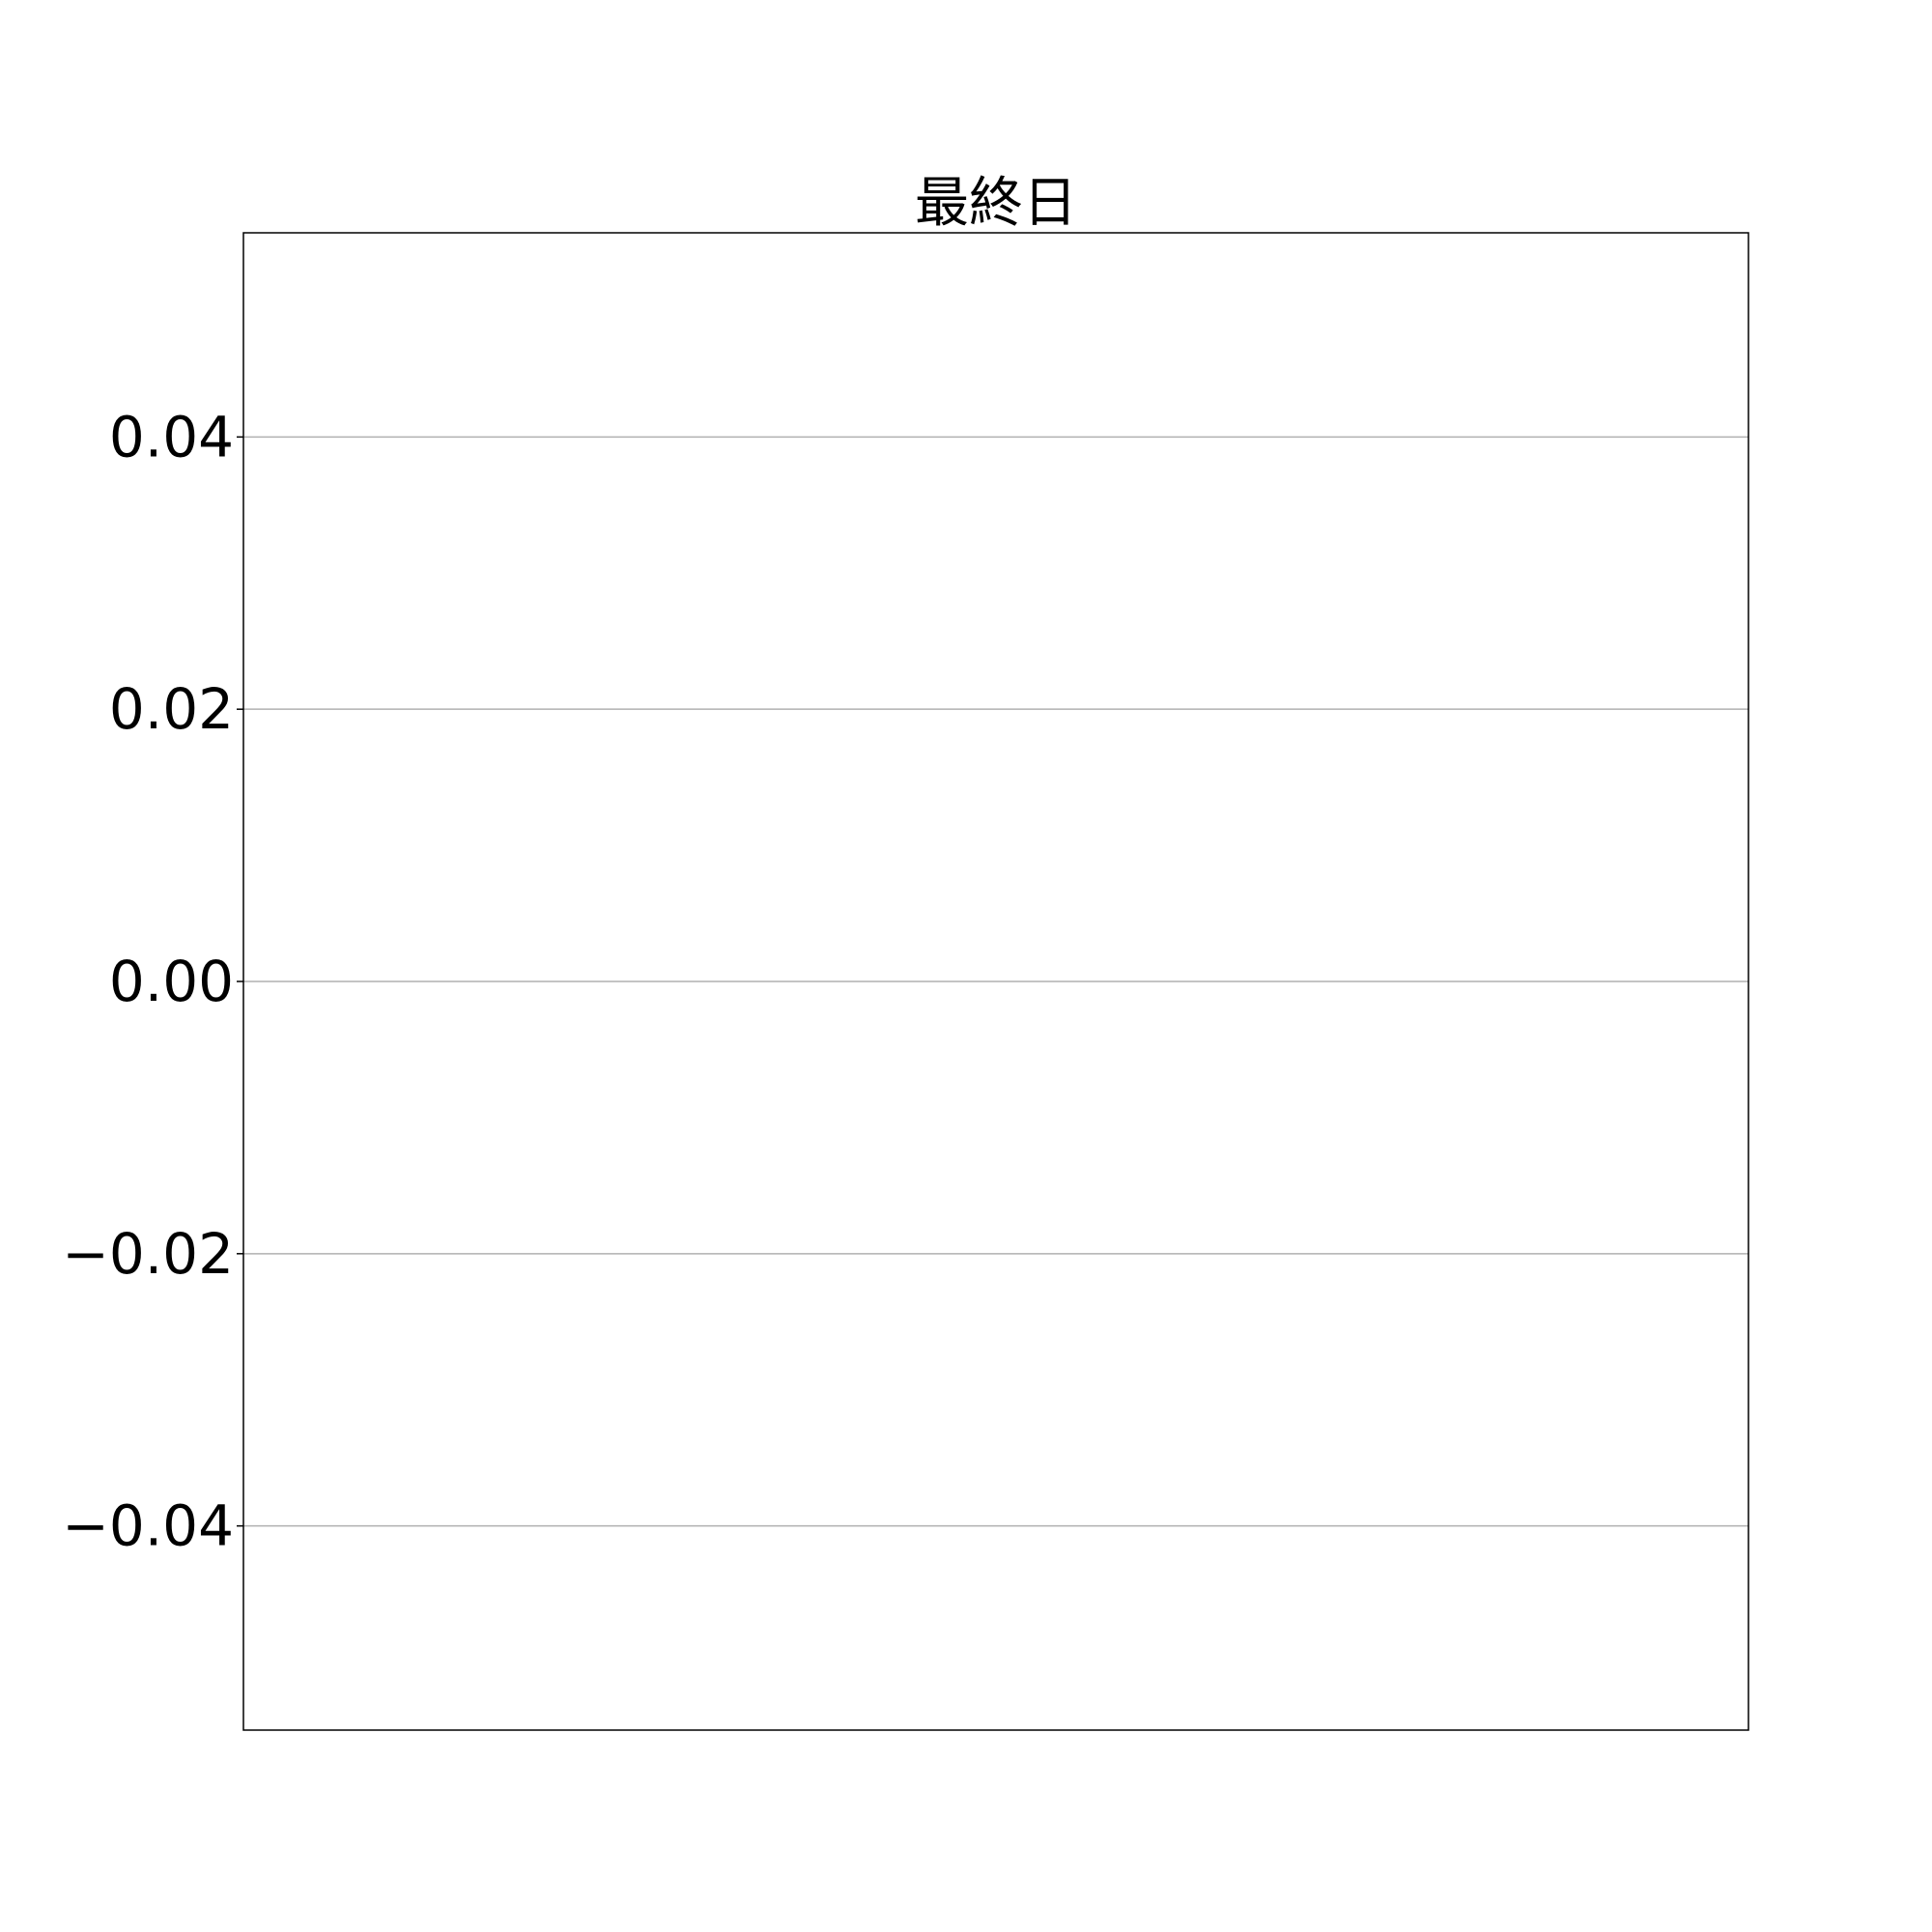  I want to click on y-tick-label: −0.02, so click(148, 1254).